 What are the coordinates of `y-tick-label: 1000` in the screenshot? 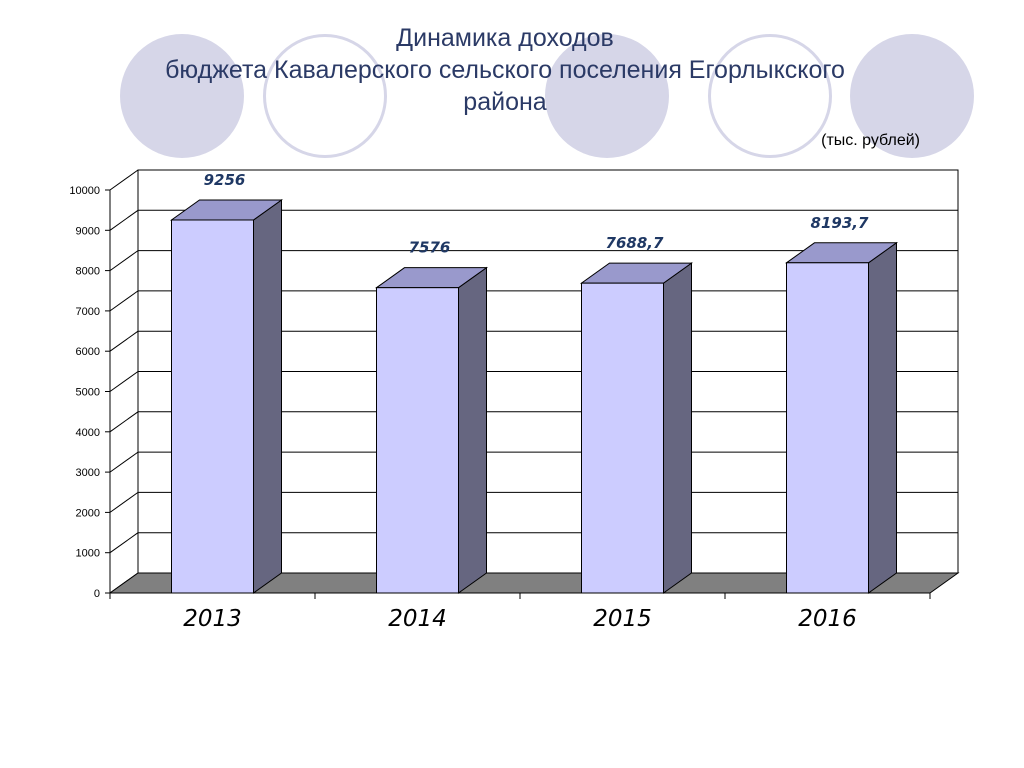 It's located at (88, 554).